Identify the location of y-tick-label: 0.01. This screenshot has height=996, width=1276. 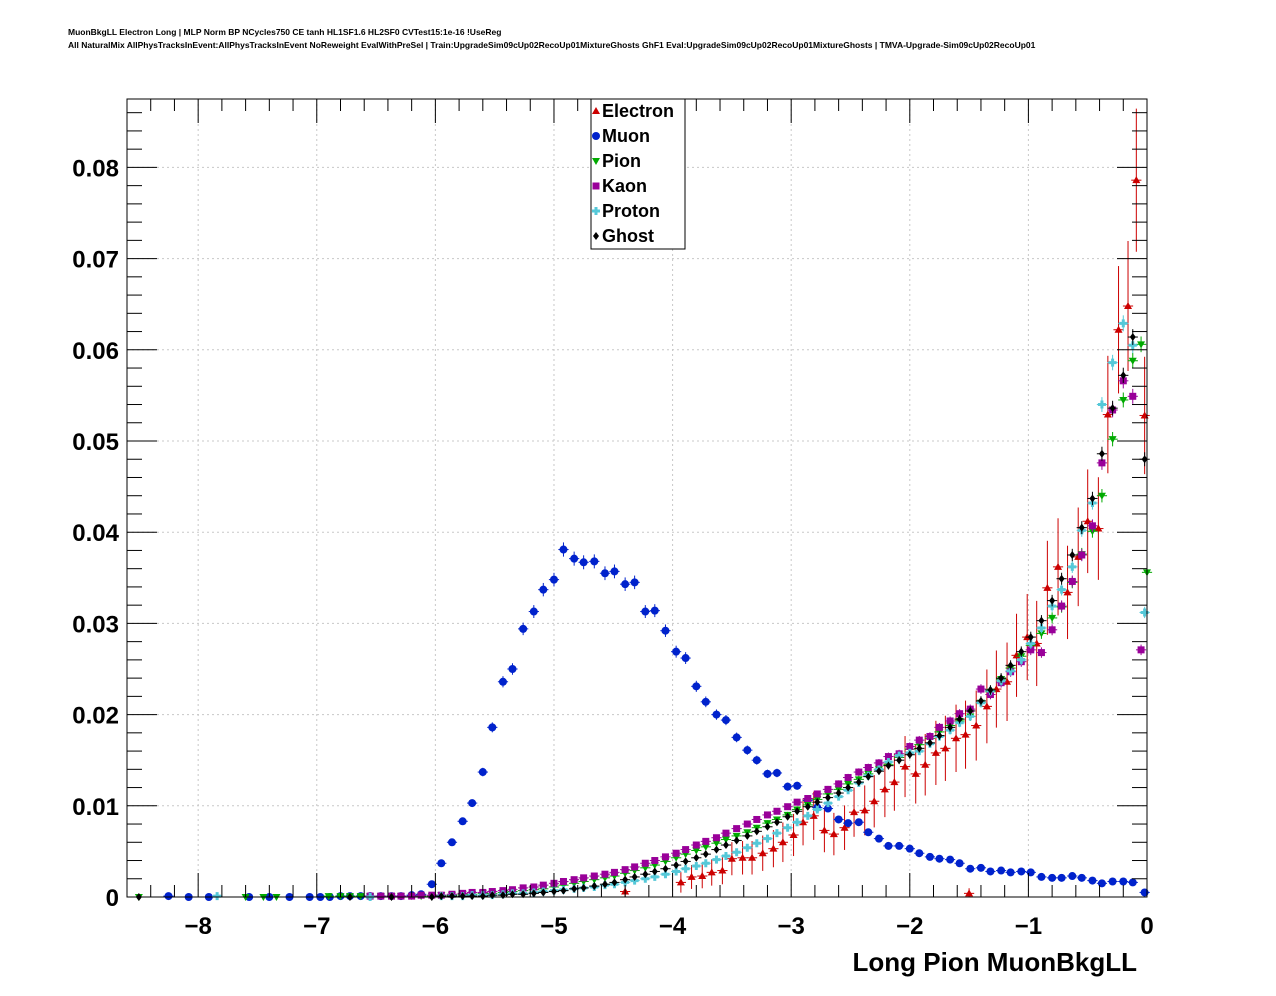
(95, 807).